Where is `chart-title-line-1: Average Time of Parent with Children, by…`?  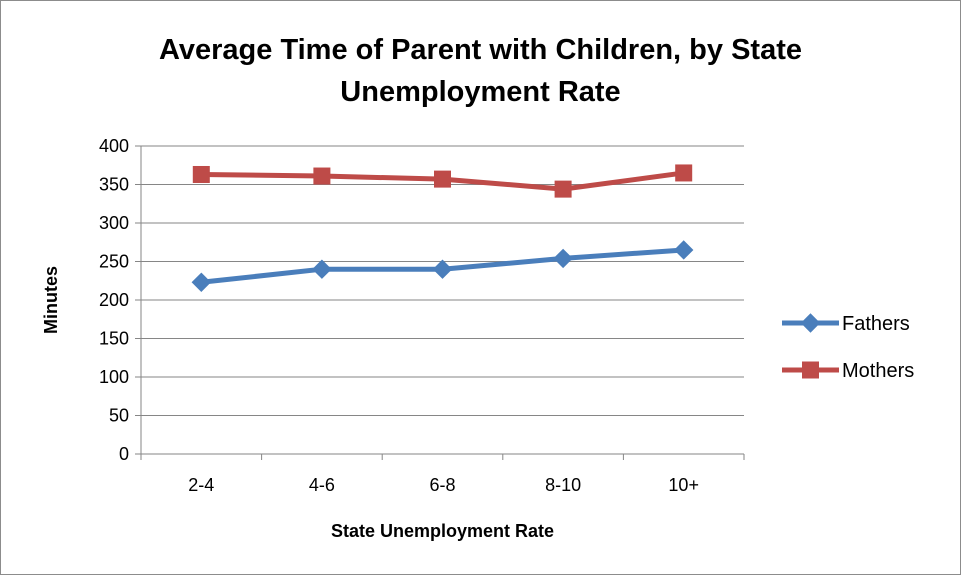 chart-title-line-1: Average Time of Parent with Children, by… is located at coordinates (480, 50).